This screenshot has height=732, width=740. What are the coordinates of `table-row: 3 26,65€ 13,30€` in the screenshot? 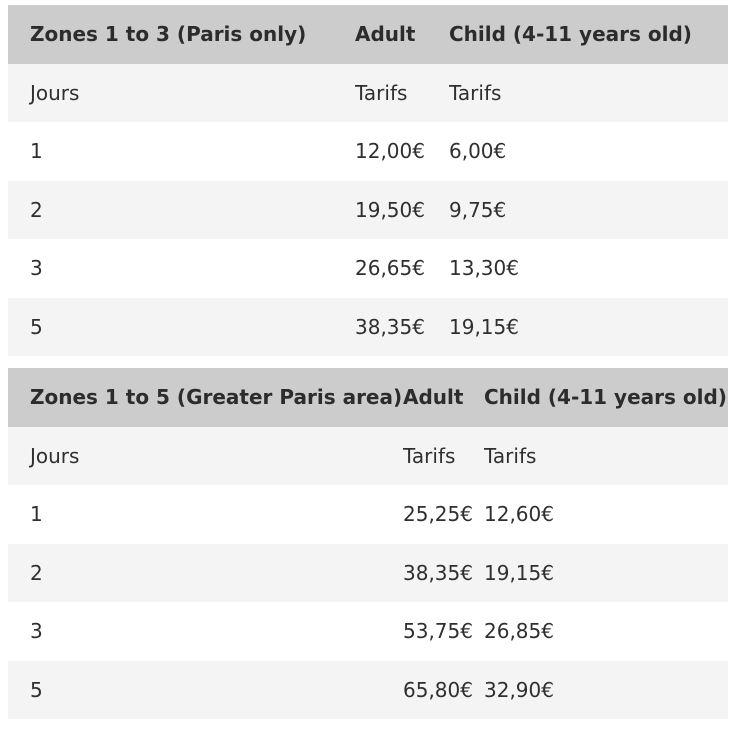 It's located at (368, 268).